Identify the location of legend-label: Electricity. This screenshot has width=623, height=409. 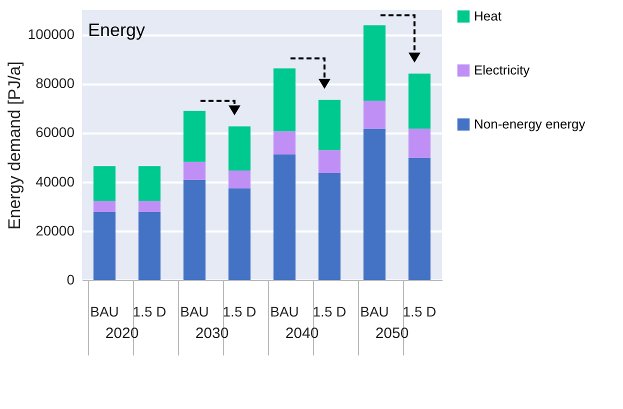
(502, 70).